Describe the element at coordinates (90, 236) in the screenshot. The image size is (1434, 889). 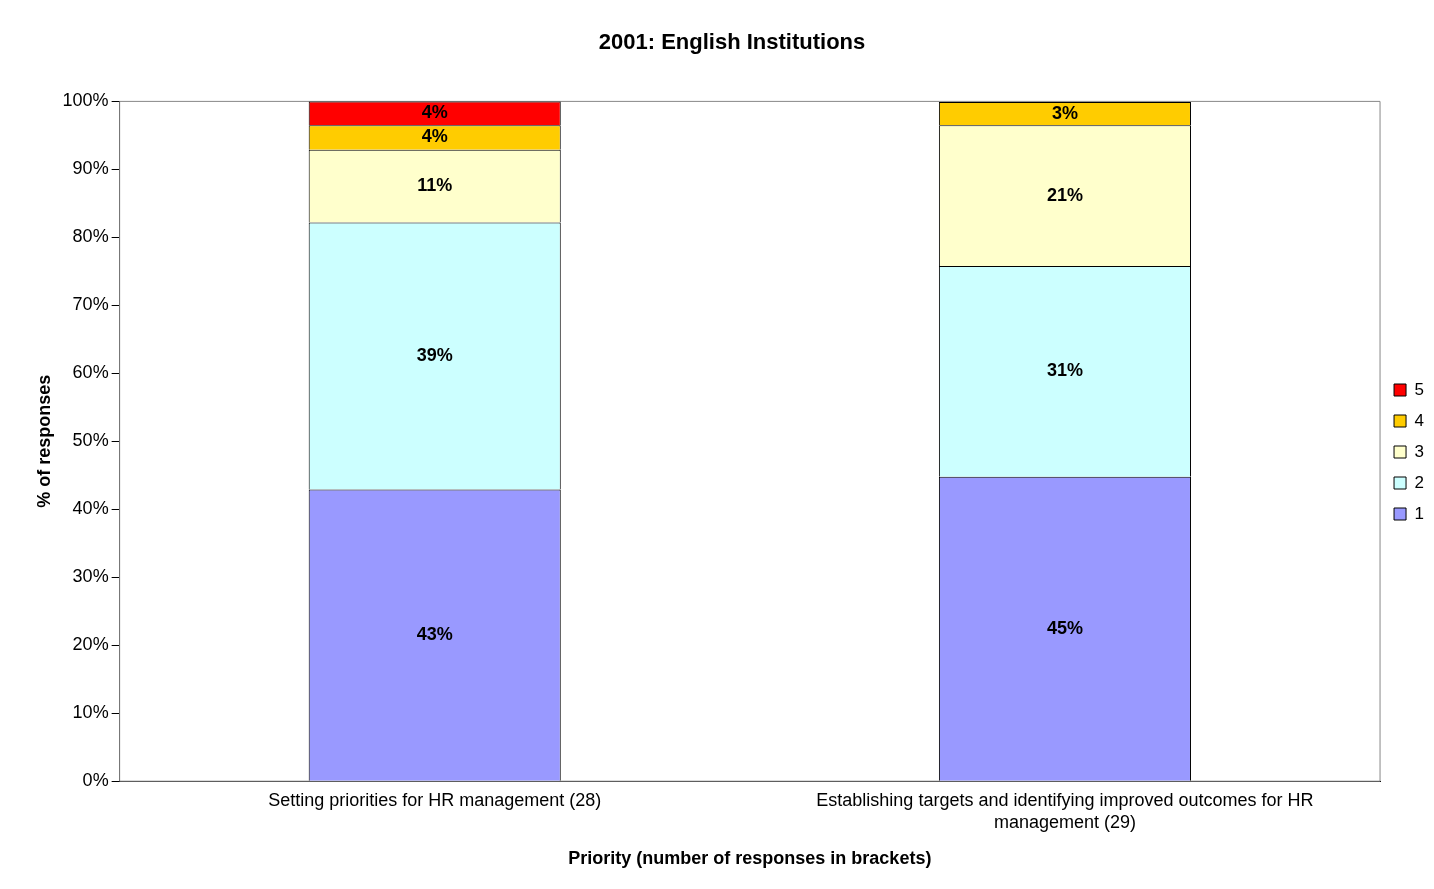
I see `y-tick-label: 80%` at that location.